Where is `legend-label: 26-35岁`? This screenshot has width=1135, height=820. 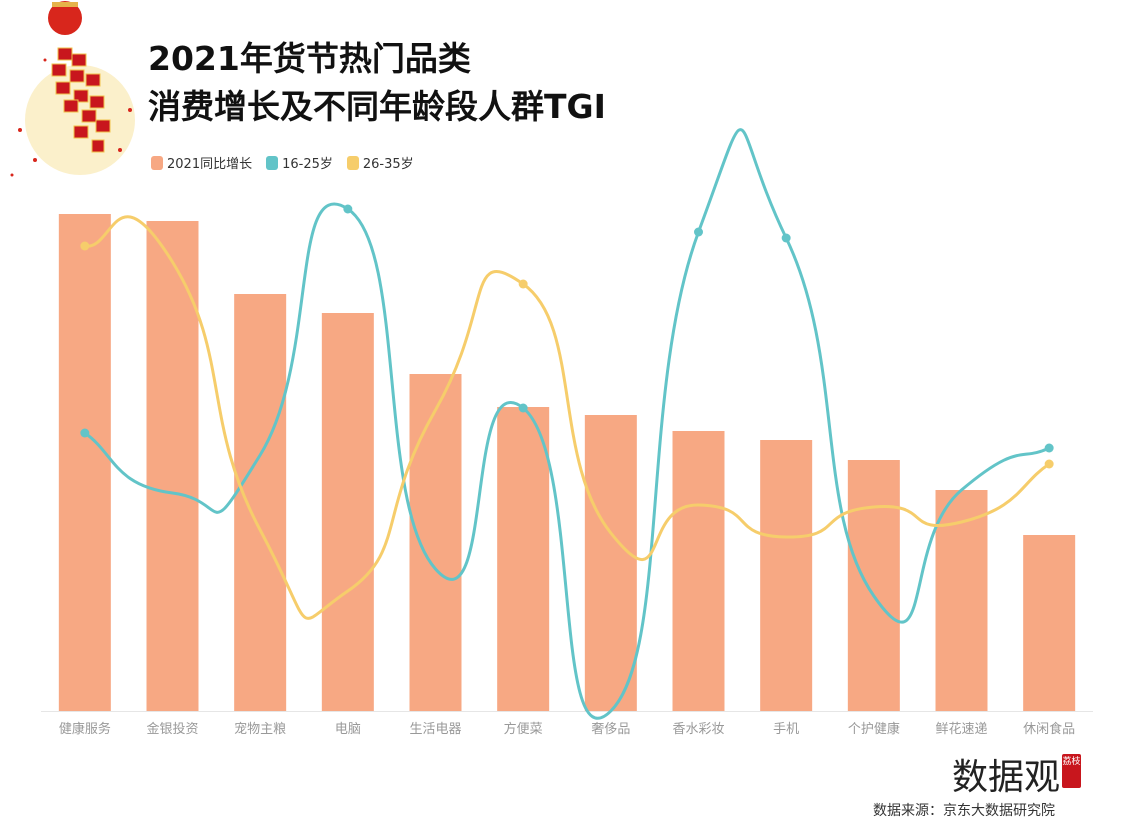 legend-label: 26-35岁 is located at coordinates (388, 164).